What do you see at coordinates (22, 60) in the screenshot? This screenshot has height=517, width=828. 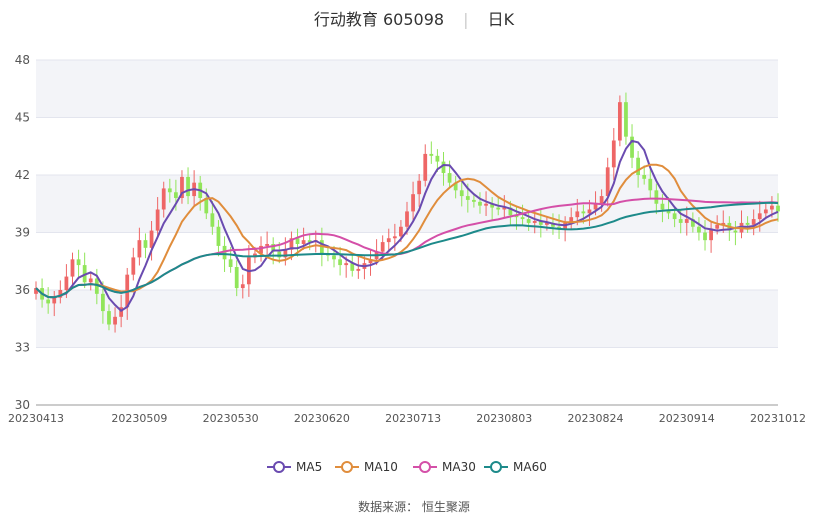 I see `y-tick-label: 48` at bounding box center [22, 60].